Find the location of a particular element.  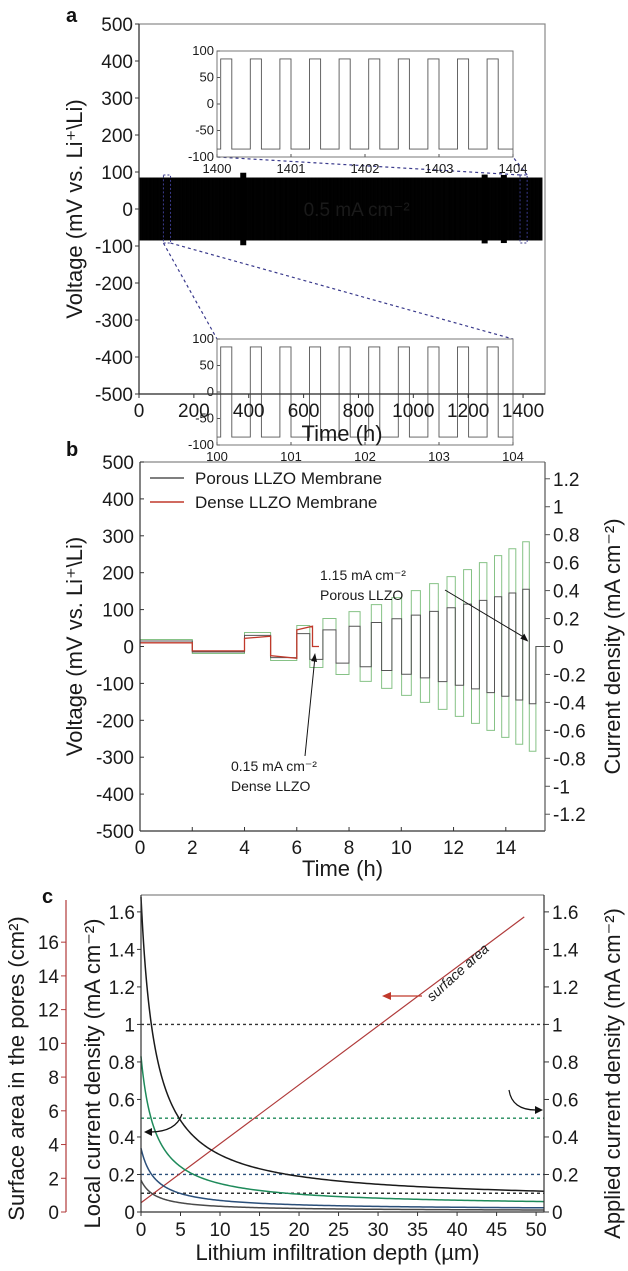

y3-tick-label: 2 is located at coordinates (53, 1179).